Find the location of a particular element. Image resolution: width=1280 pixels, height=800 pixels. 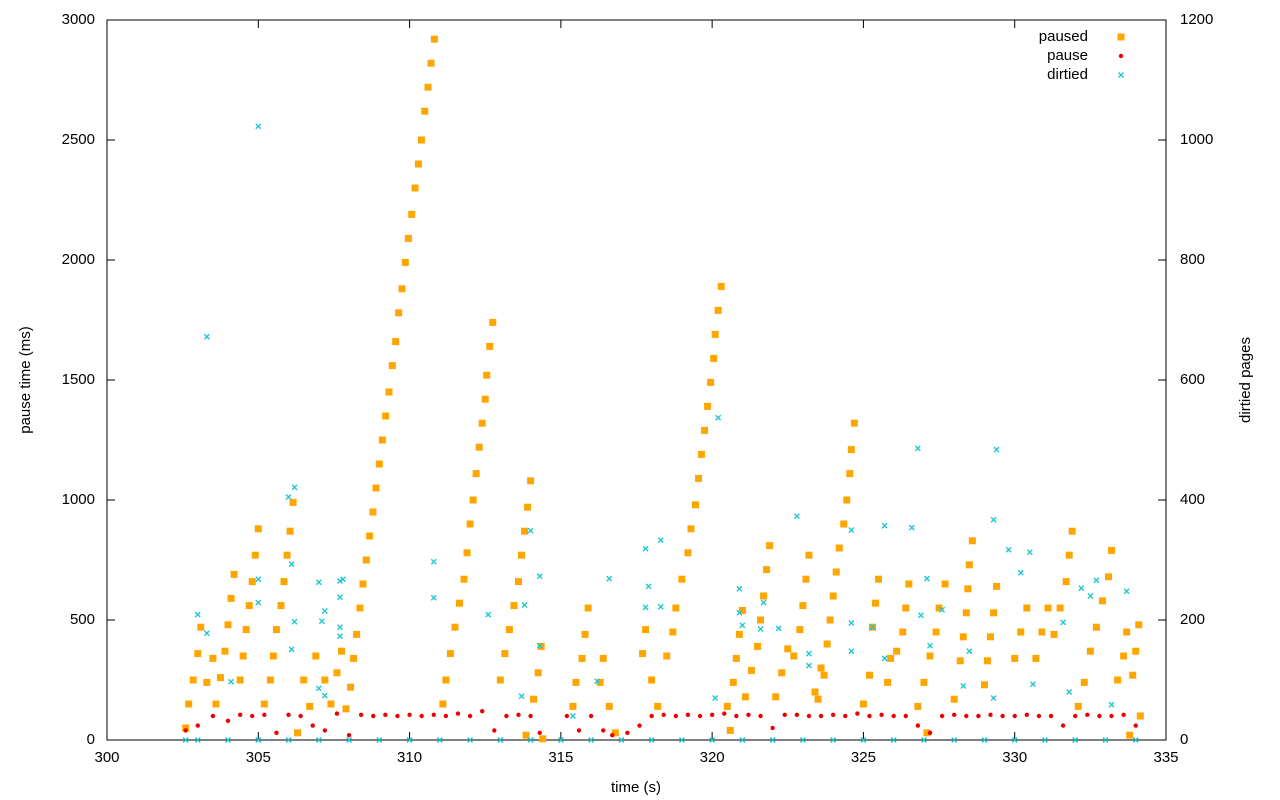

y-tick-label: 500 is located at coordinates (82, 619).